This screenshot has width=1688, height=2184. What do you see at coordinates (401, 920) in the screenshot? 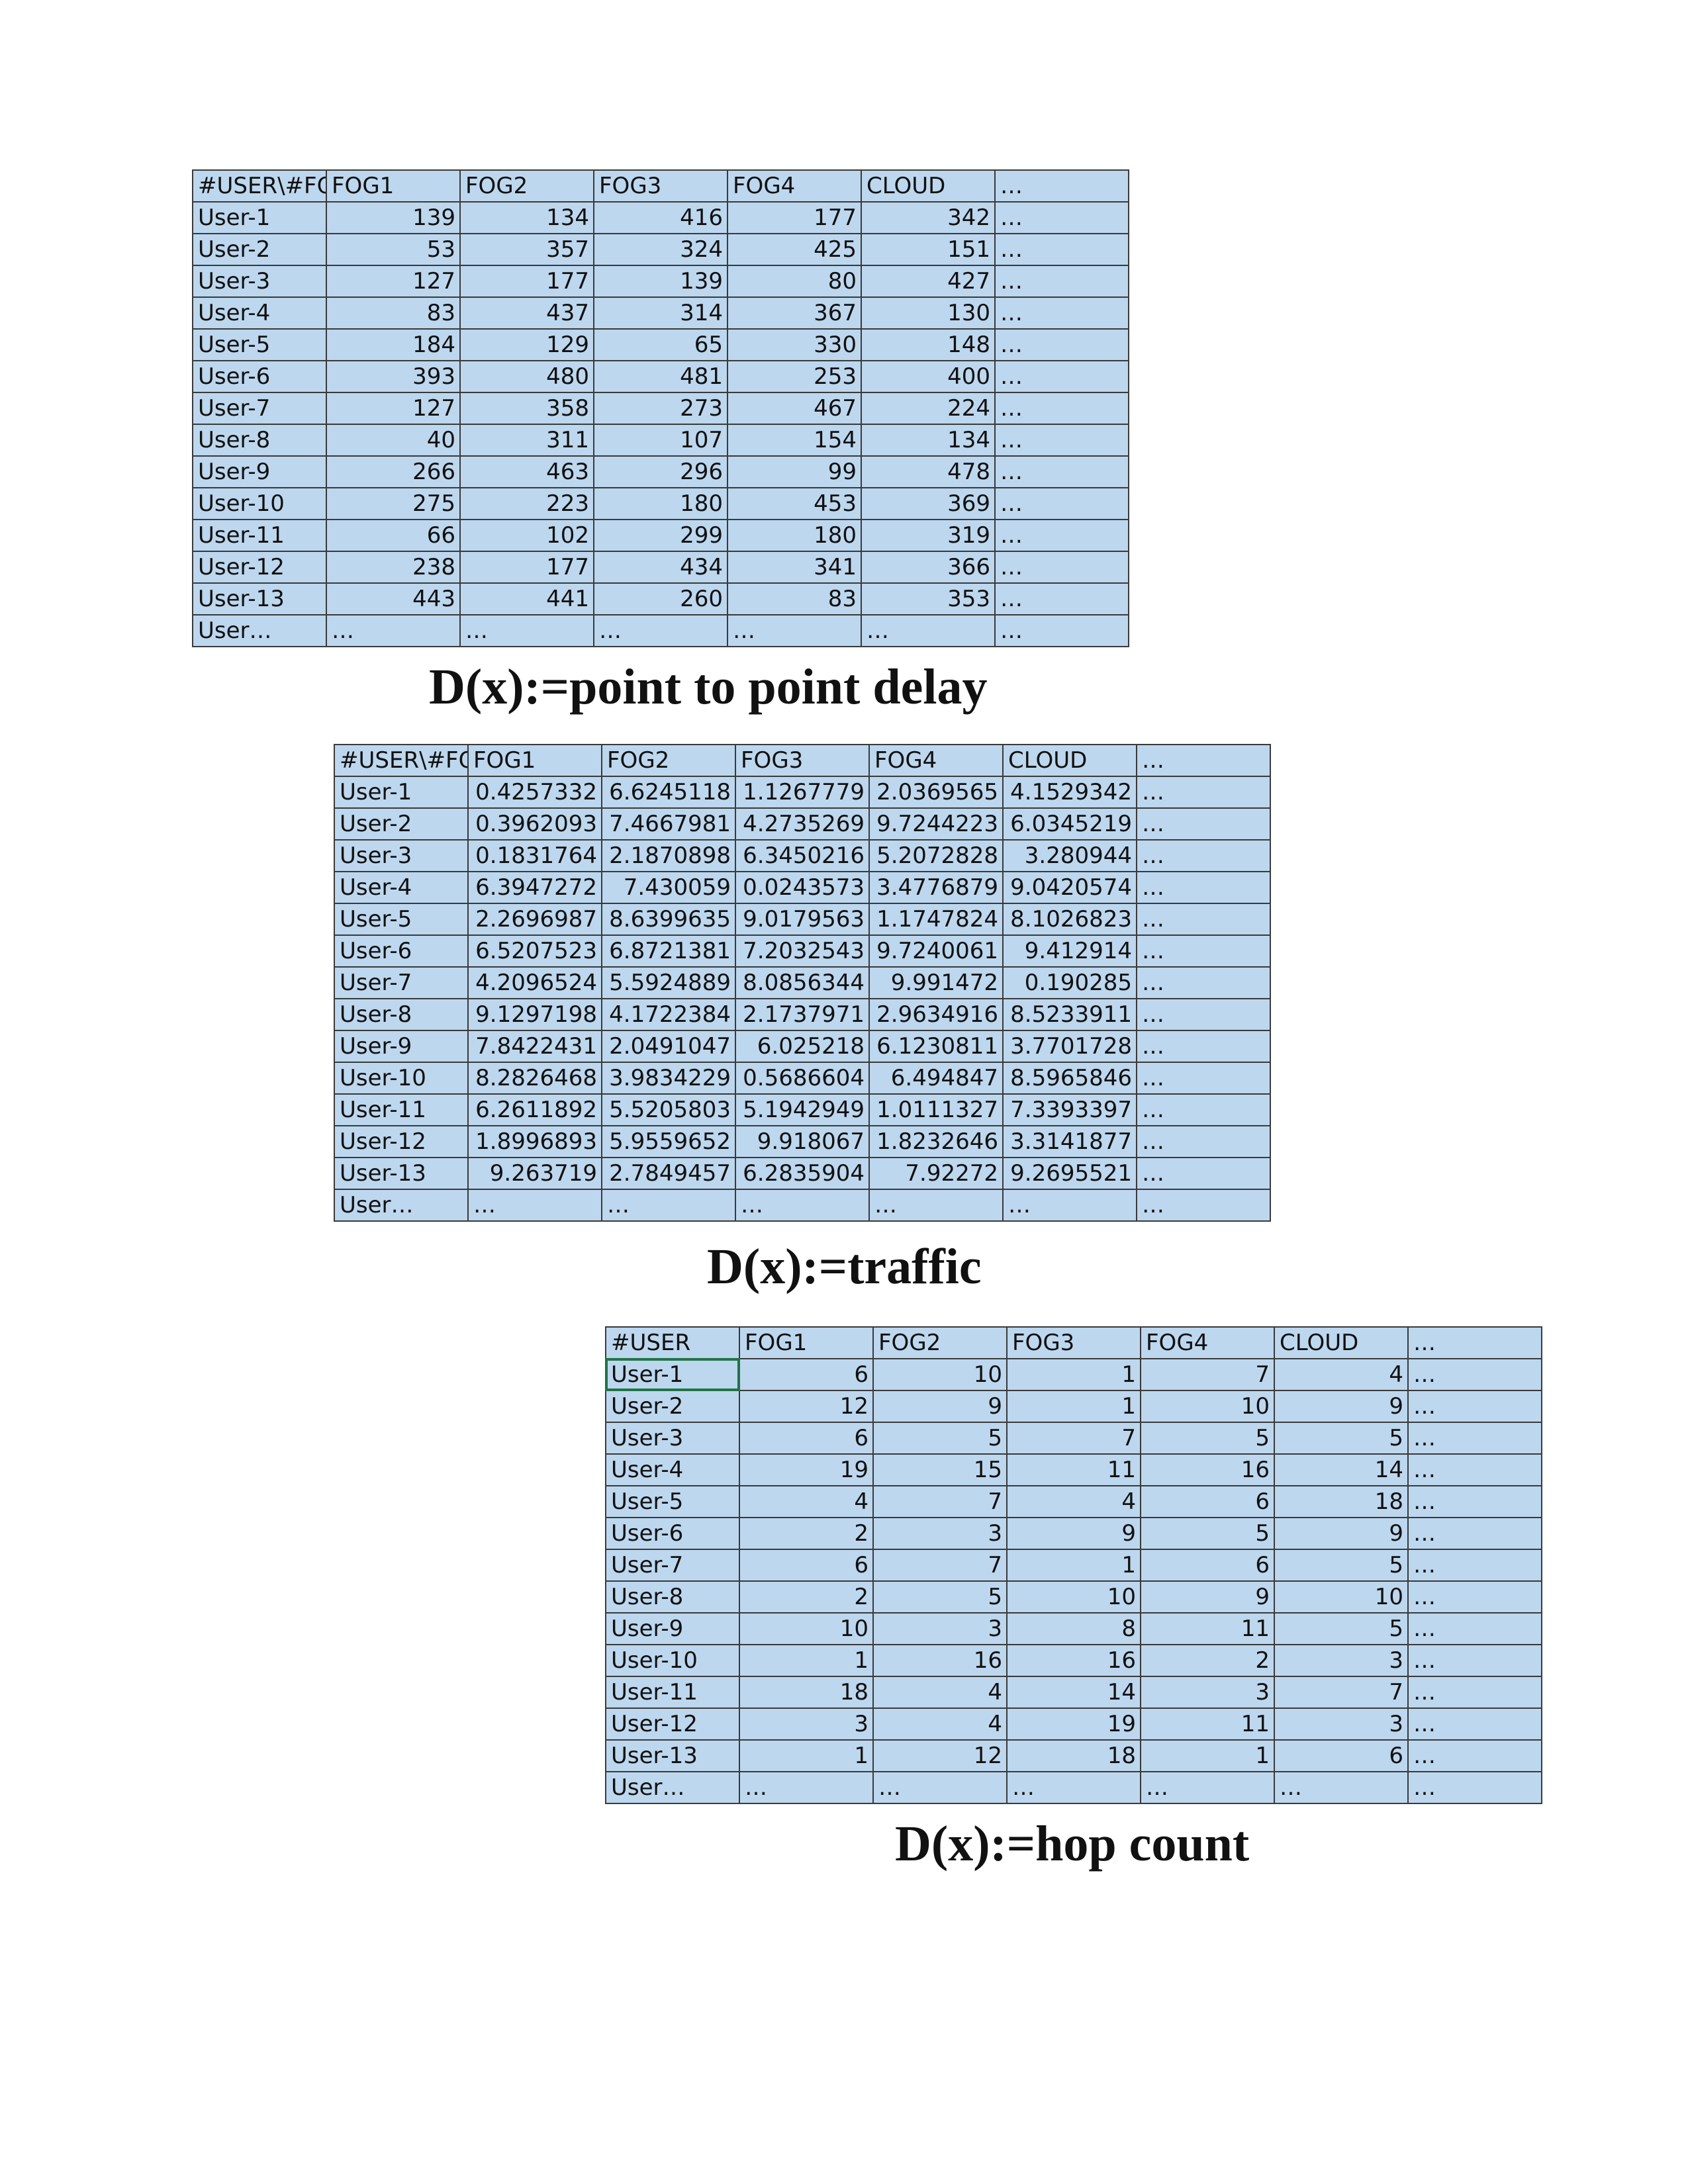
I see `row-label-cell: User-5` at bounding box center [401, 920].